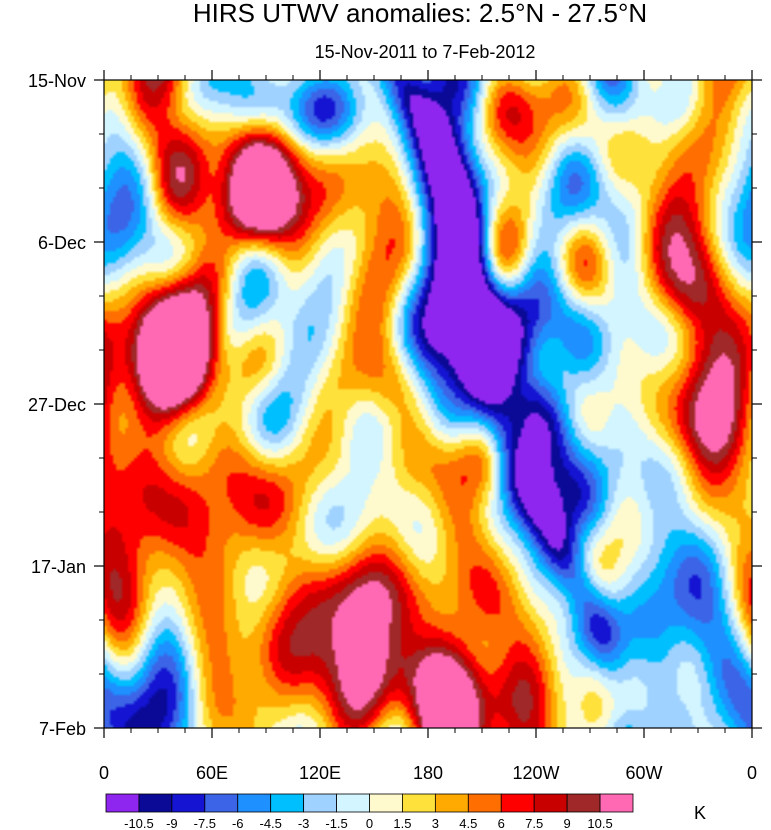  Describe the element at coordinates (212, 773) in the screenshot. I see `x-tick-label: 60E` at that location.